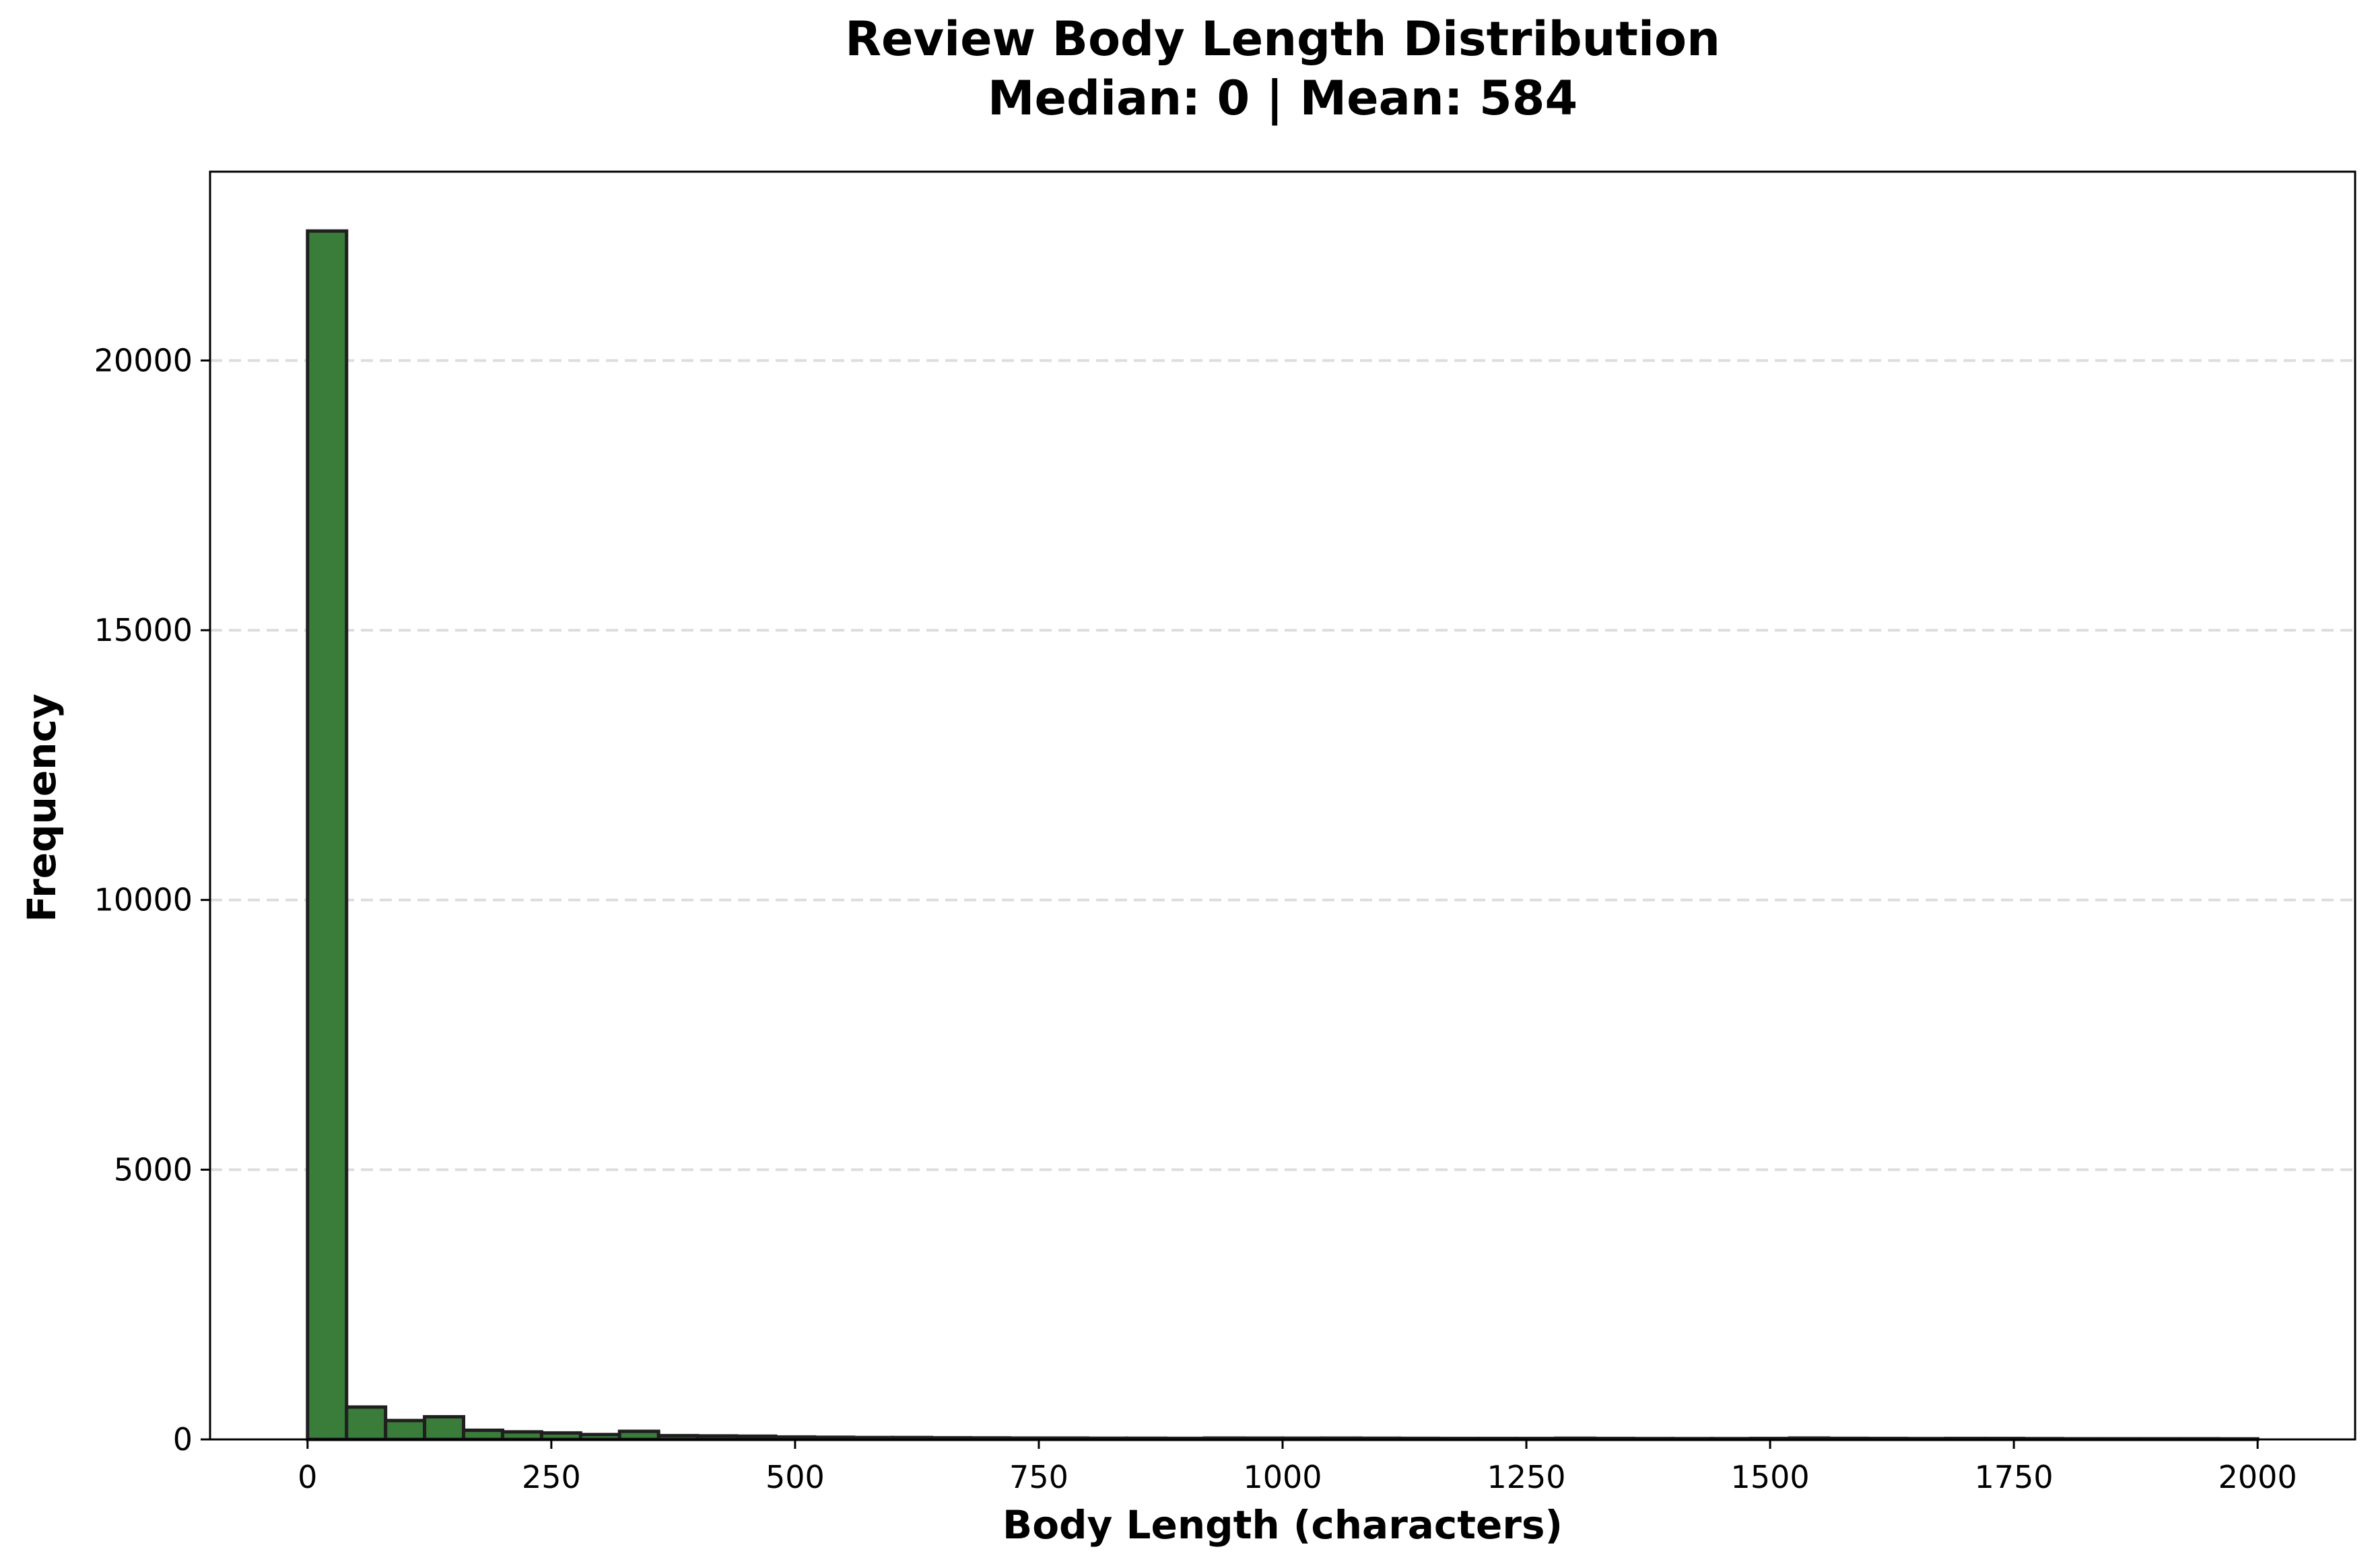  Describe the element at coordinates (1282, 98) in the screenshot. I see `chart-subtitle: Median: 0 | Mean: 584` at that location.